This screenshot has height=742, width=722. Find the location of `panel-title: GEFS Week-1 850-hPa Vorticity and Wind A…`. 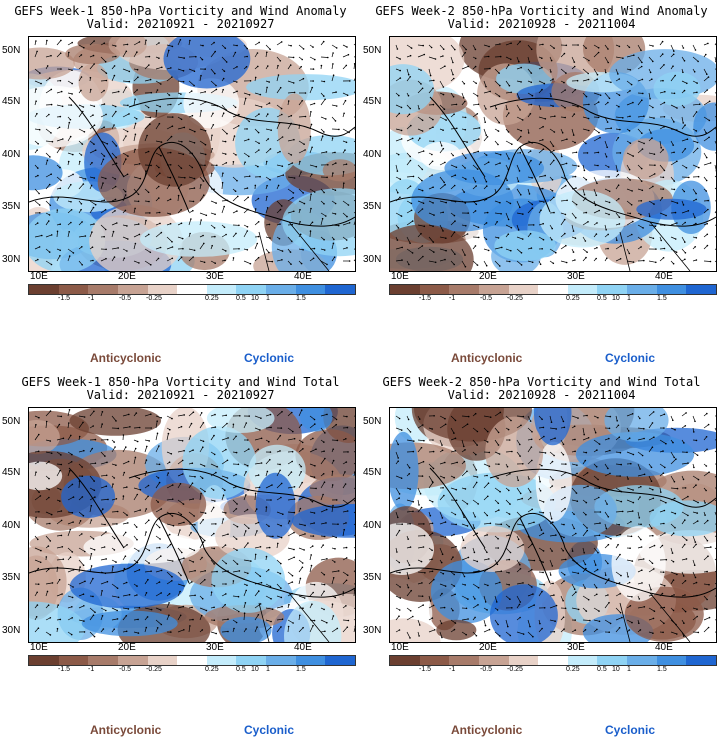

panel-title: GEFS Week-1 850-hPa Vorticity and Wind A… is located at coordinates (180, 11).